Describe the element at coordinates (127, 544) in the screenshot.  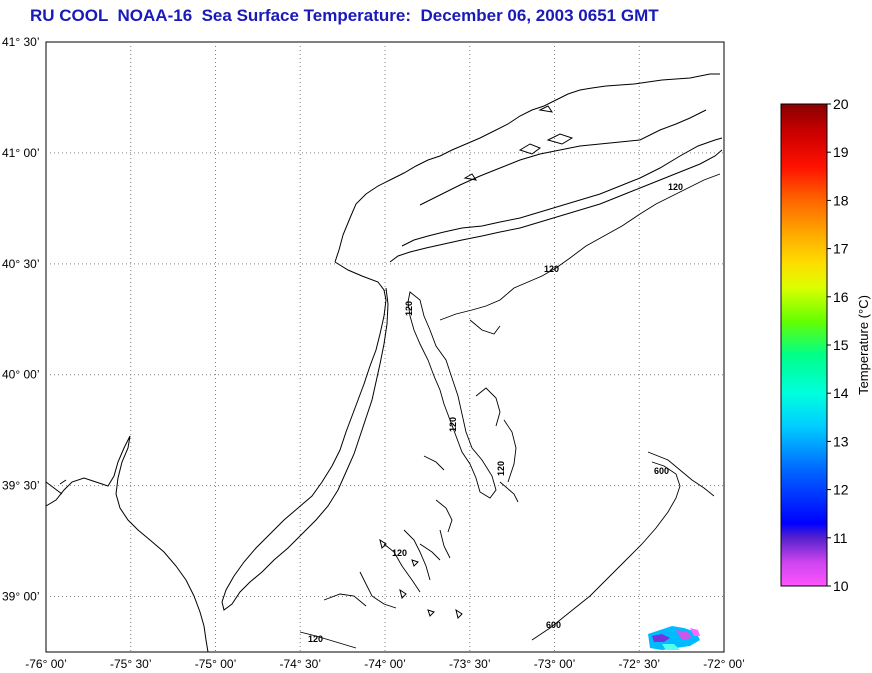
I see `coastline-delaware` at that location.